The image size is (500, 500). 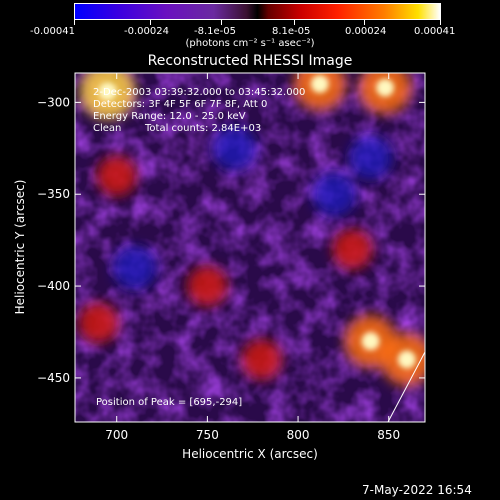 I want to click on x-tick-label: 800, so click(x=298, y=435).